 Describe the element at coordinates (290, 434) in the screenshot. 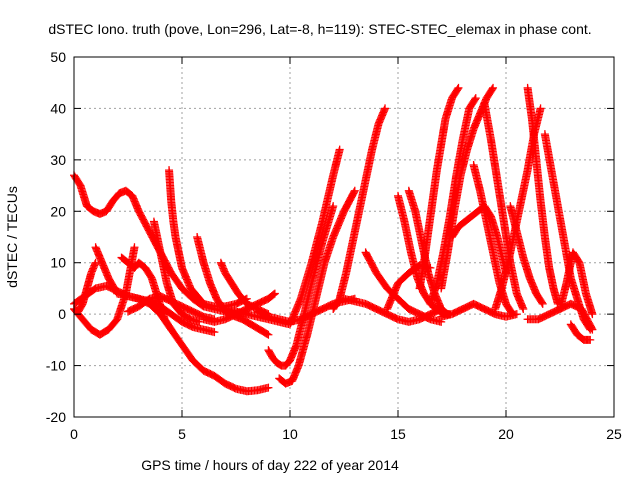

I see `x-tick-label: 10` at that location.